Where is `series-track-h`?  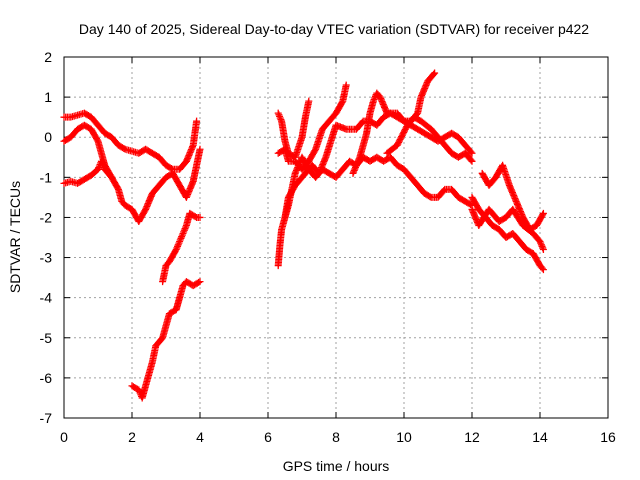
series-track-h is located at coordinates (312, 127).